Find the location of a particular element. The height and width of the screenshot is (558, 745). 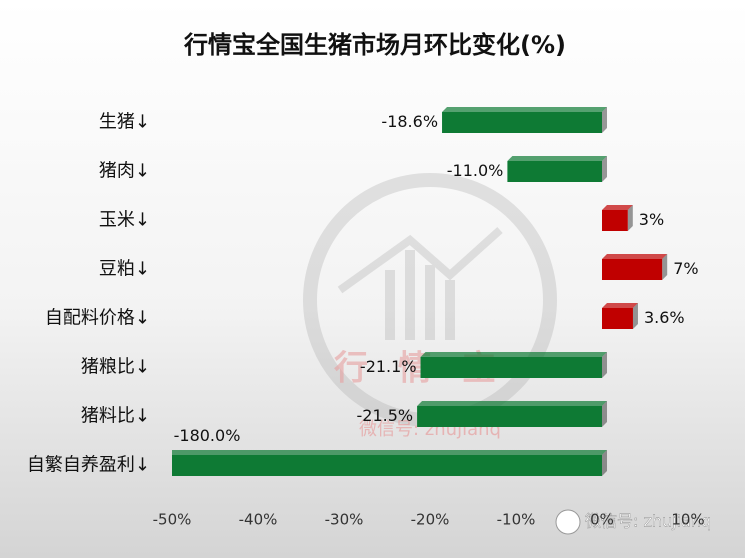

x-tick-label: -10% is located at coordinates (516, 520).